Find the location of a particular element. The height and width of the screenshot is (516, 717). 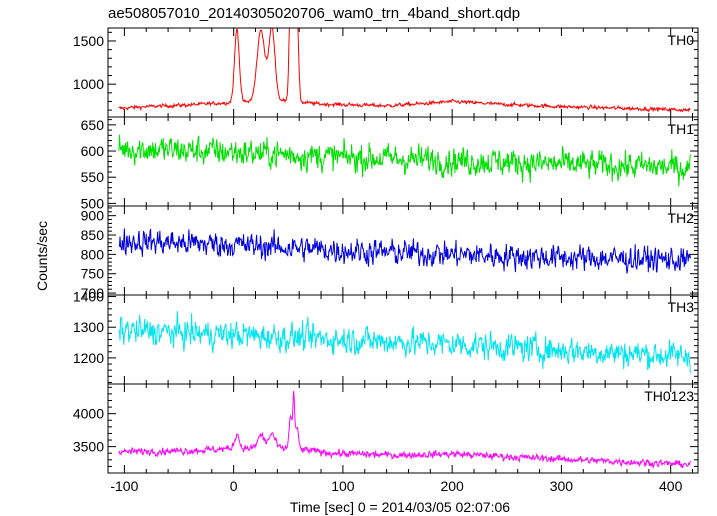

x-tick-label: 0 is located at coordinates (234, 486).